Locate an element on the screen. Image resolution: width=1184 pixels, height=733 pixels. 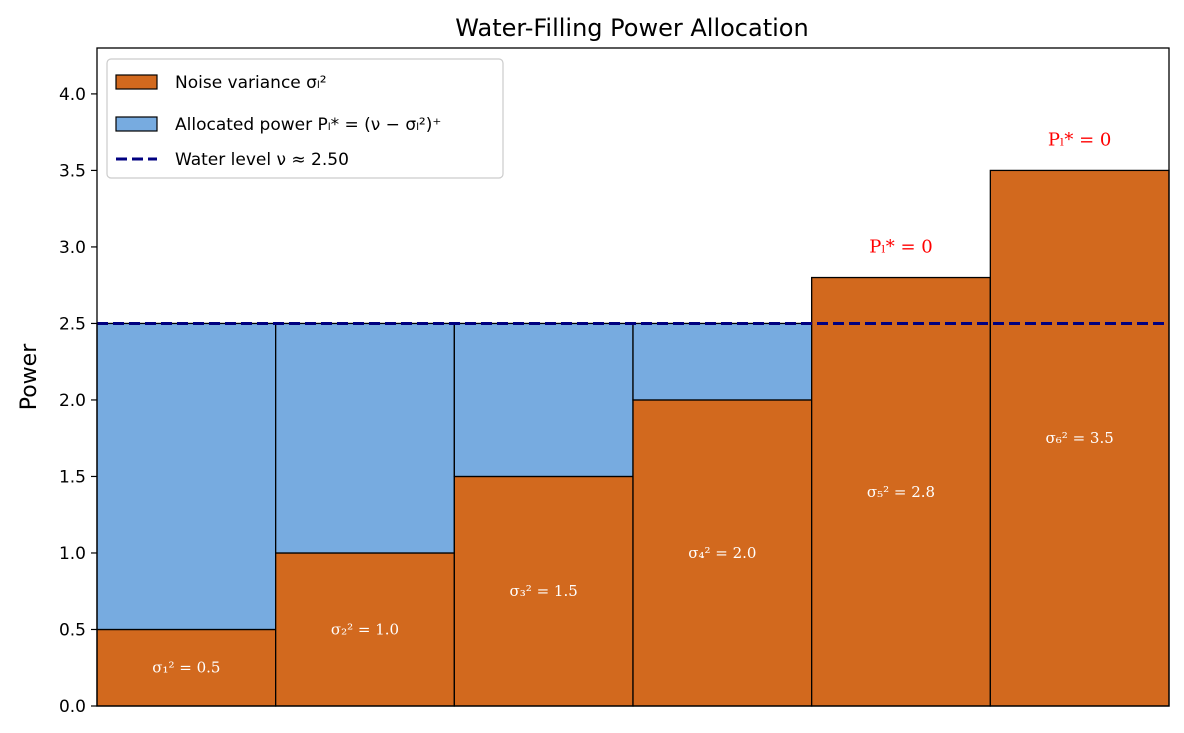
noise-value-label: σ₆² = 3.5 is located at coordinates (1080, 438).